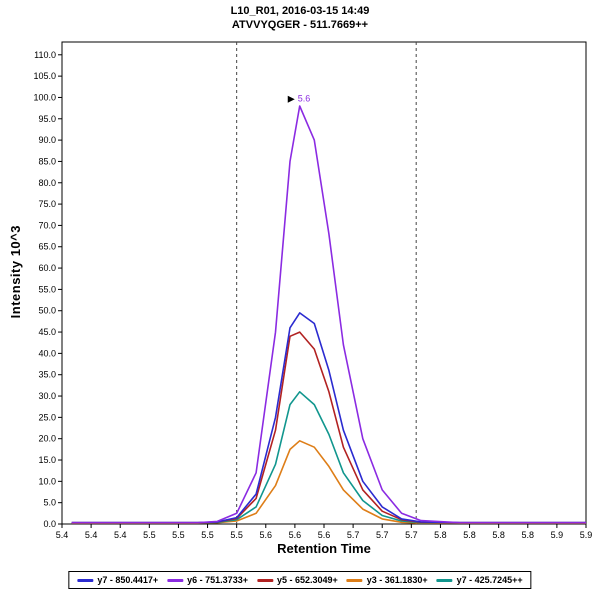  Describe the element at coordinates (47, 375) in the screenshot. I see `y-tick-label: 35.0` at that location.